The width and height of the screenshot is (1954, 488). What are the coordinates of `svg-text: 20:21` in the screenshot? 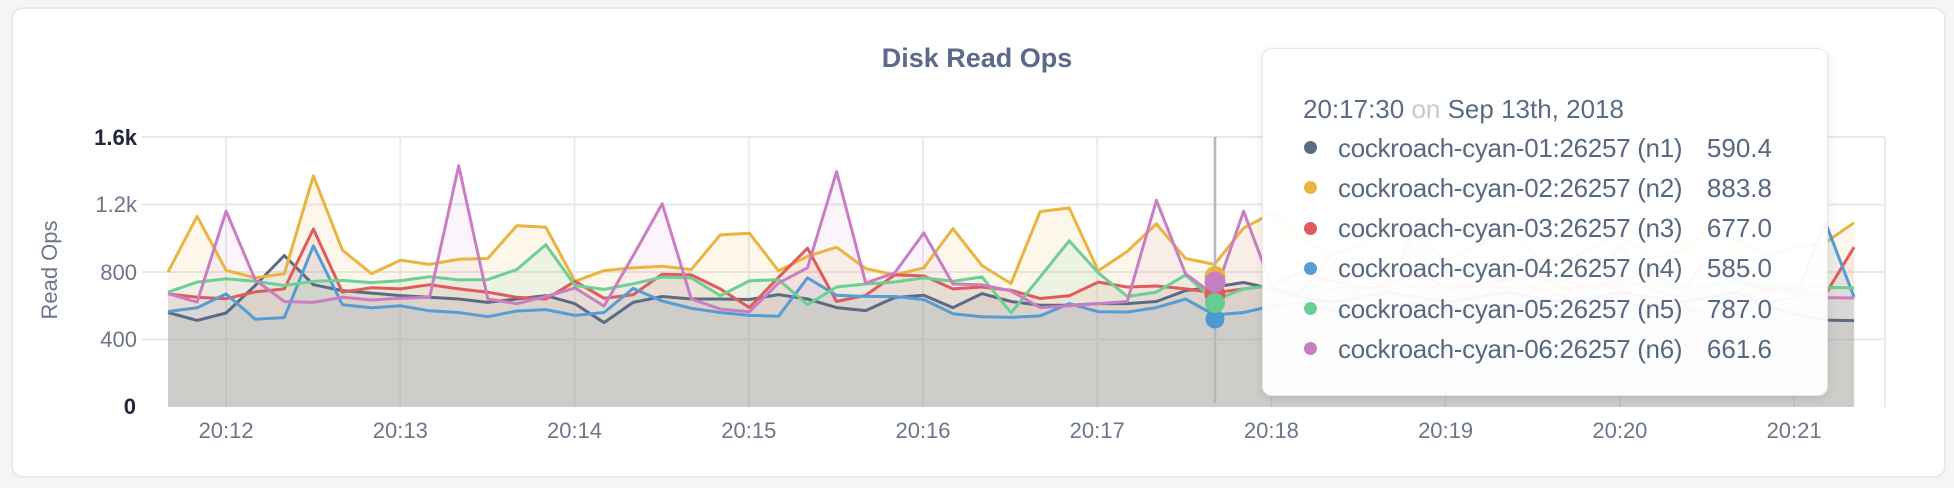 It's located at (1794, 430).